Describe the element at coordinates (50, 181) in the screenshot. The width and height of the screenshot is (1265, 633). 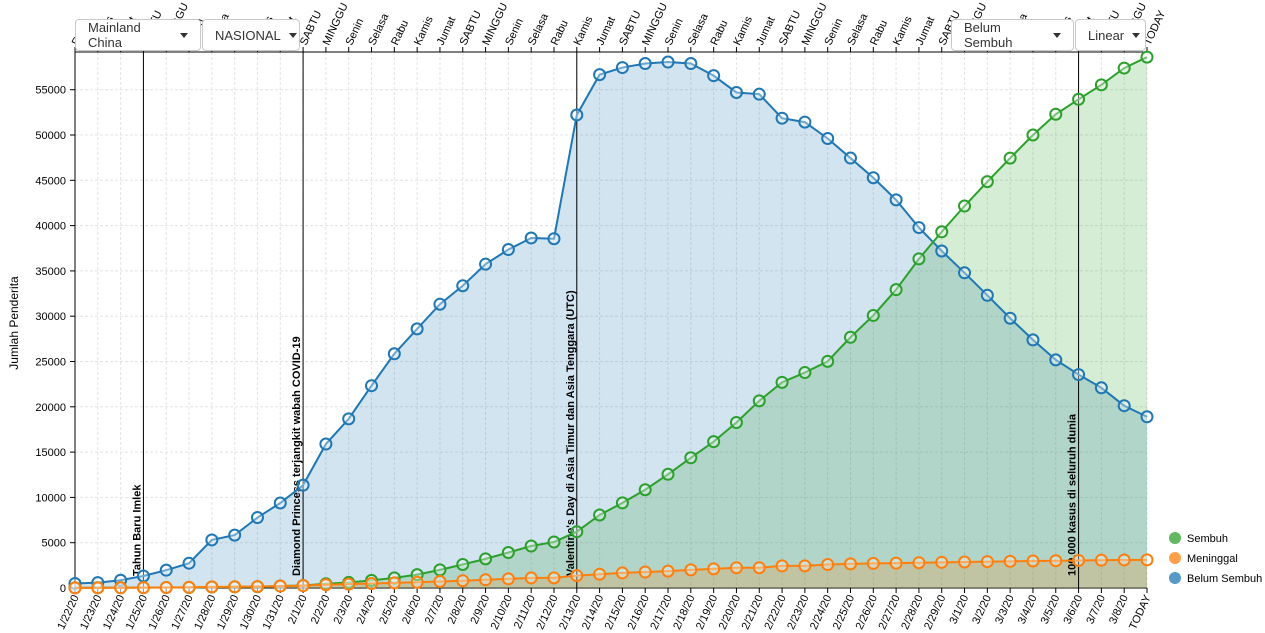
I see `y-tick-label: 45000` at that location.